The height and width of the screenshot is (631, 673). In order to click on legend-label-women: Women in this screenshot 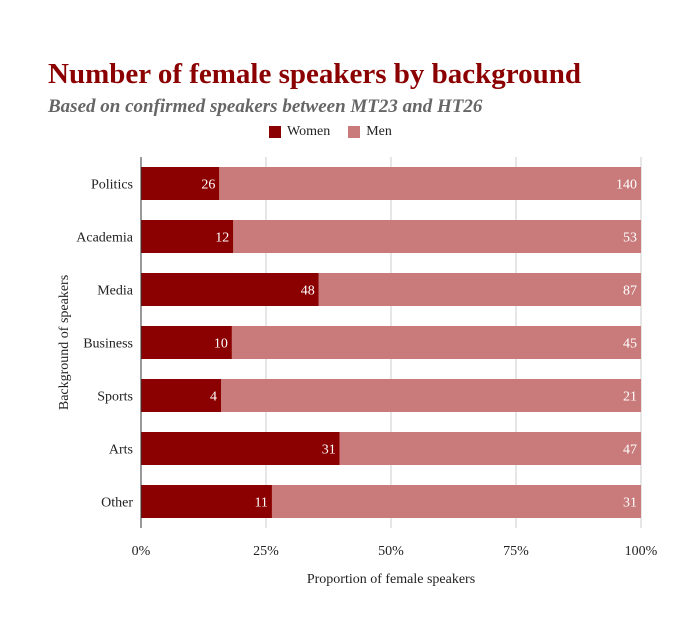, I will do `click(309, 131)`.